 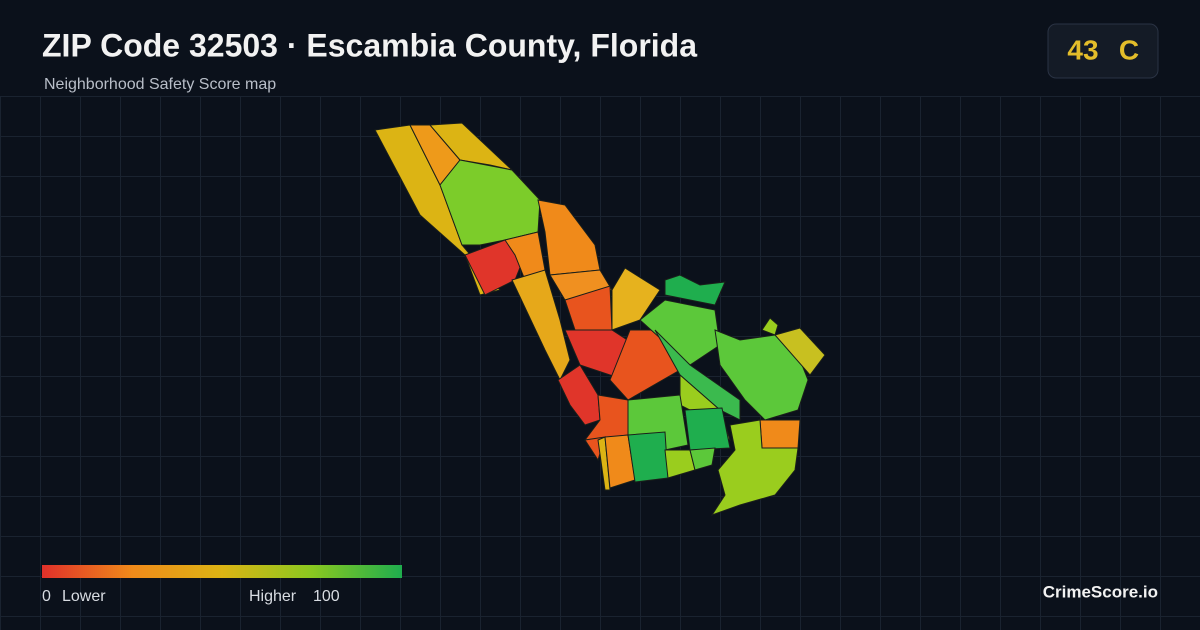 What do you see at coordinates (84, 596) in the screenshot?
I see `legend-min-label: Lower` at bounding box center [84, 596].